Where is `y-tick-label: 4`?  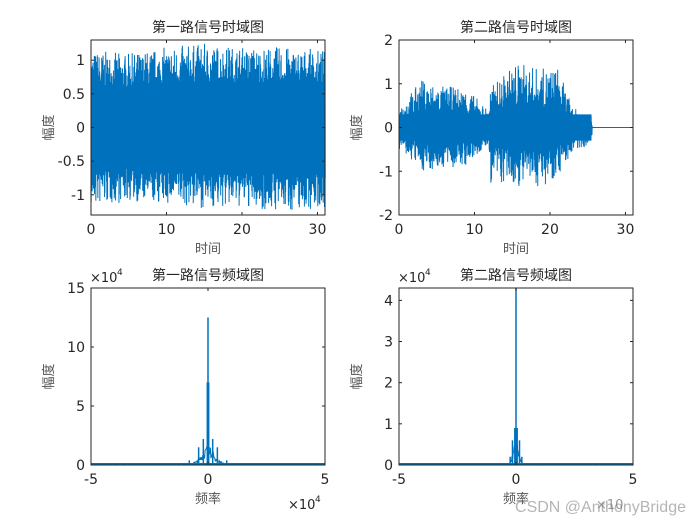
y-tick-label: 4 is located at coordinates (388, 301).